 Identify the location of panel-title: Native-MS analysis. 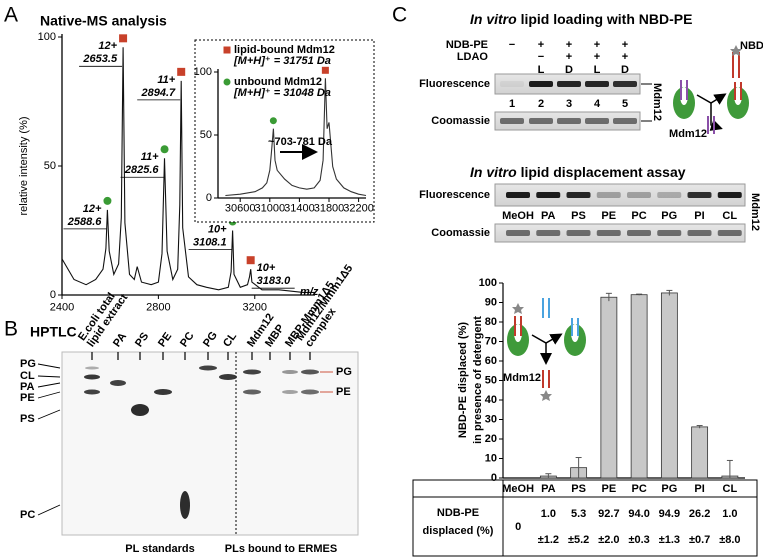
(103, 21).